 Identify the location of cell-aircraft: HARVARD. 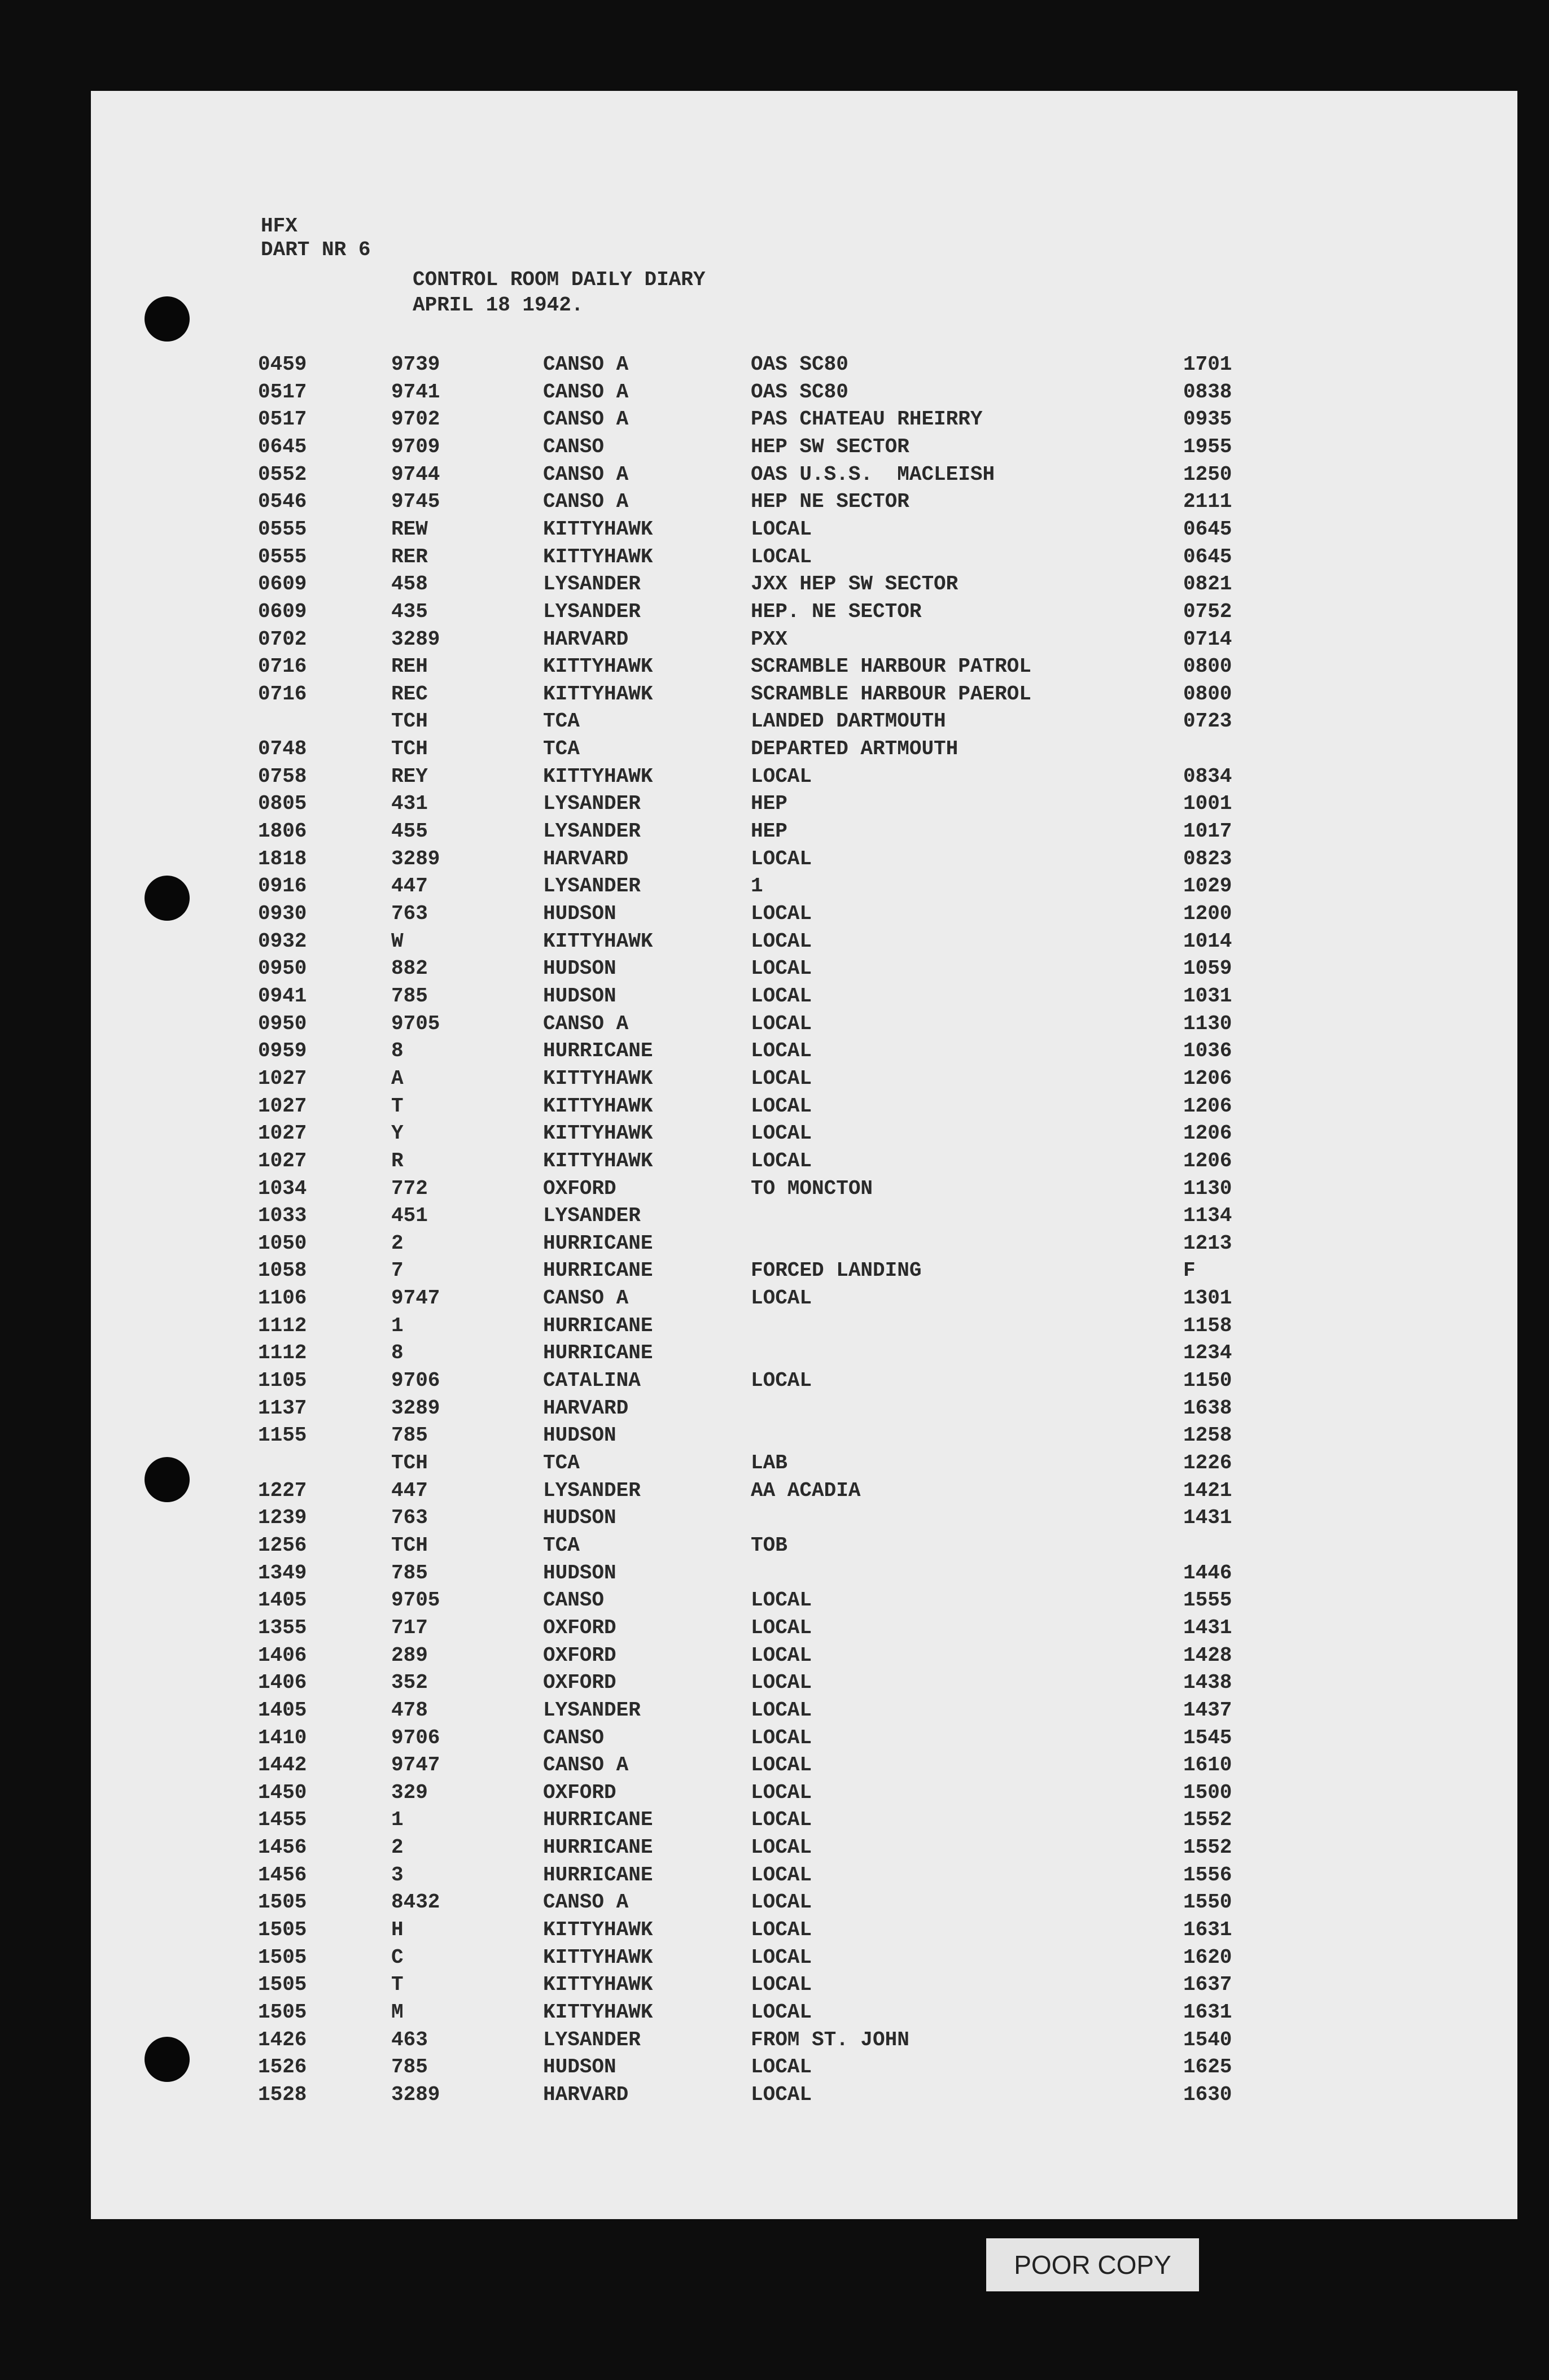
(586, 858).